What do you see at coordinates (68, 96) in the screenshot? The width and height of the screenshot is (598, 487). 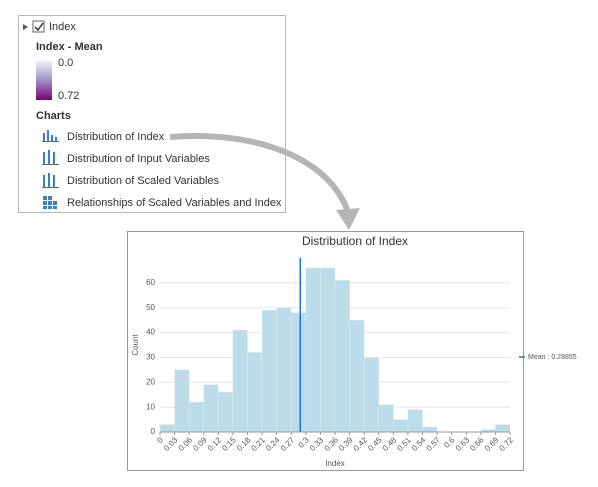 I see `ramp-max: 0.72` at bounding box center [68, 96].